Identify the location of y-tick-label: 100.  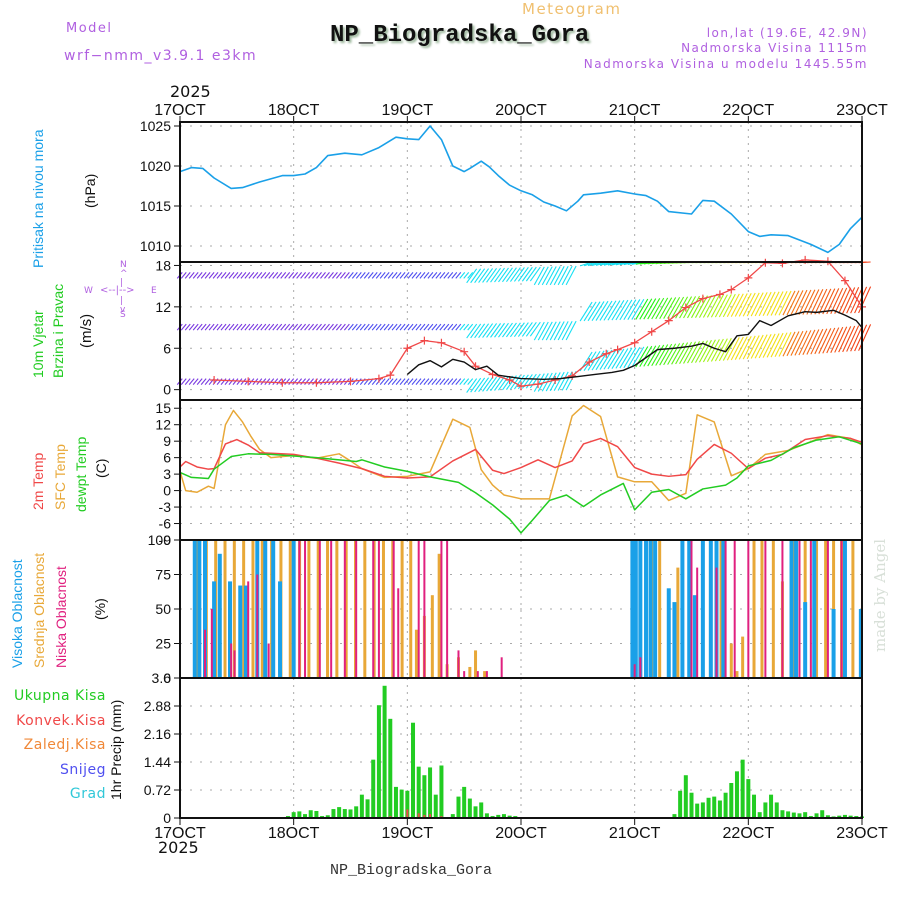
(160, 540).